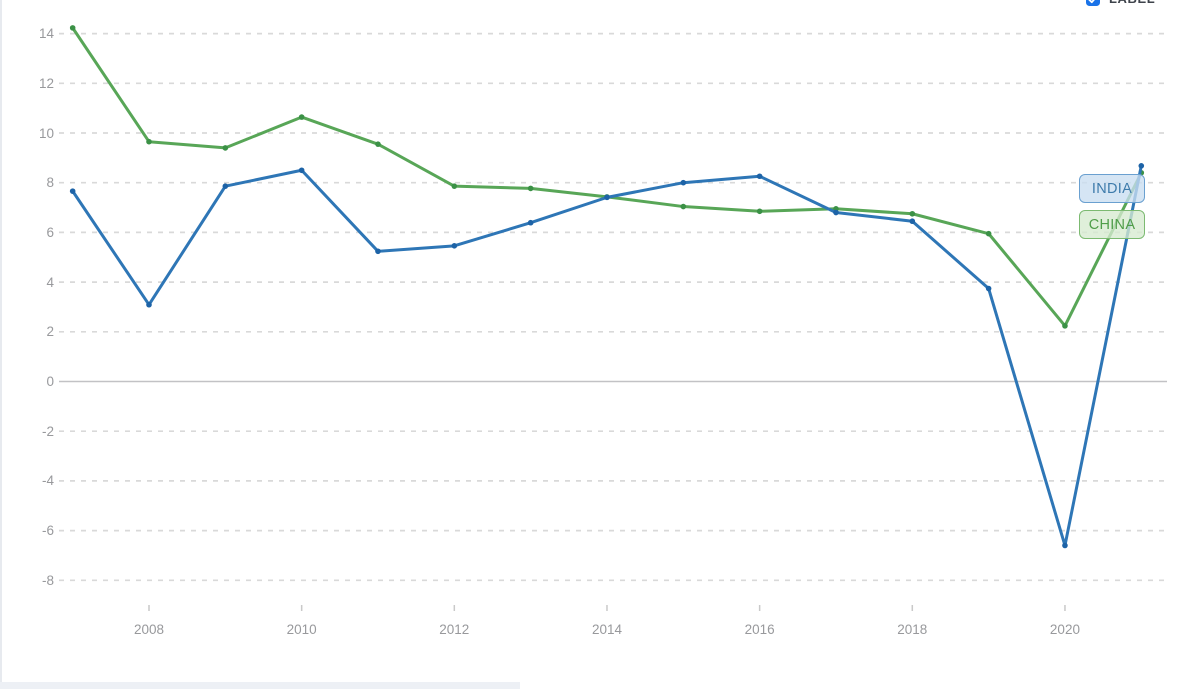 The width and height of the screenshot is (1180, 689). I want to click on y-axis-label-6: 6, so click(50, 232).